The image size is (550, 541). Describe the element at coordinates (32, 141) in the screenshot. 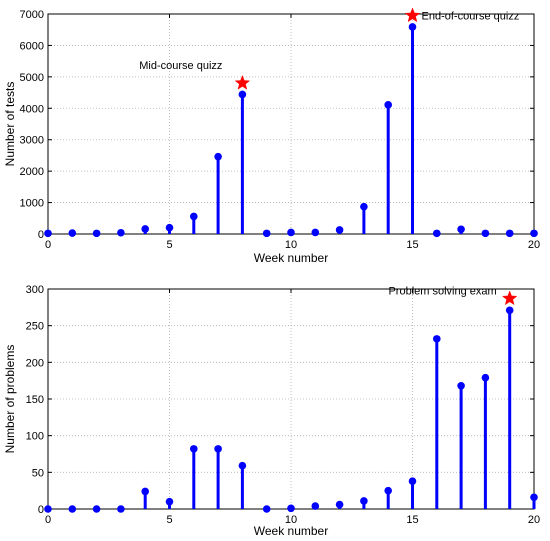

I see `y-tick-label: 3000` at that location.